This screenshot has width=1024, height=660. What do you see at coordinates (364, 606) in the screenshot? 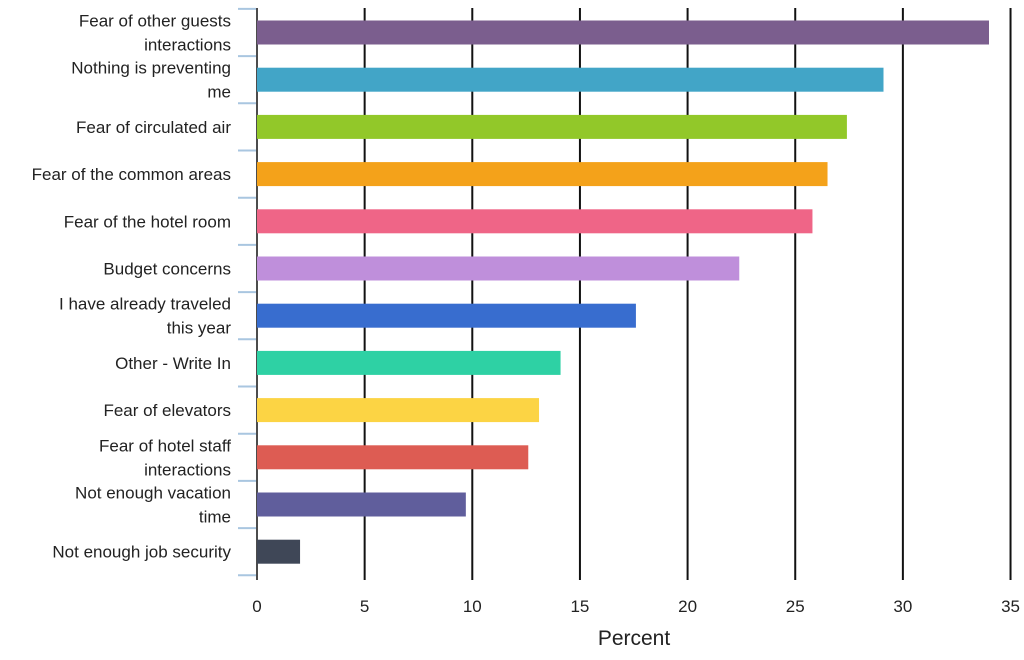
I see `x-tick-label: 5` at bounding box center [364, 606].